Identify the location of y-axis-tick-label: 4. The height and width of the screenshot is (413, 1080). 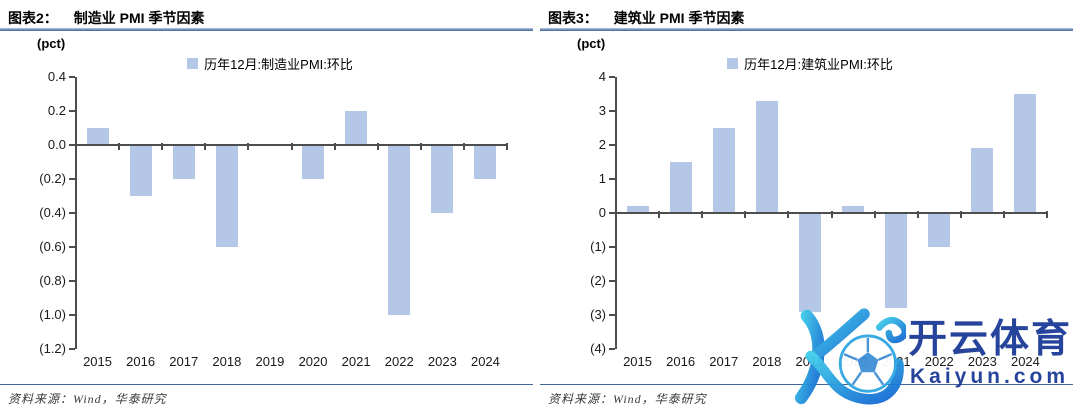
(602, 76).